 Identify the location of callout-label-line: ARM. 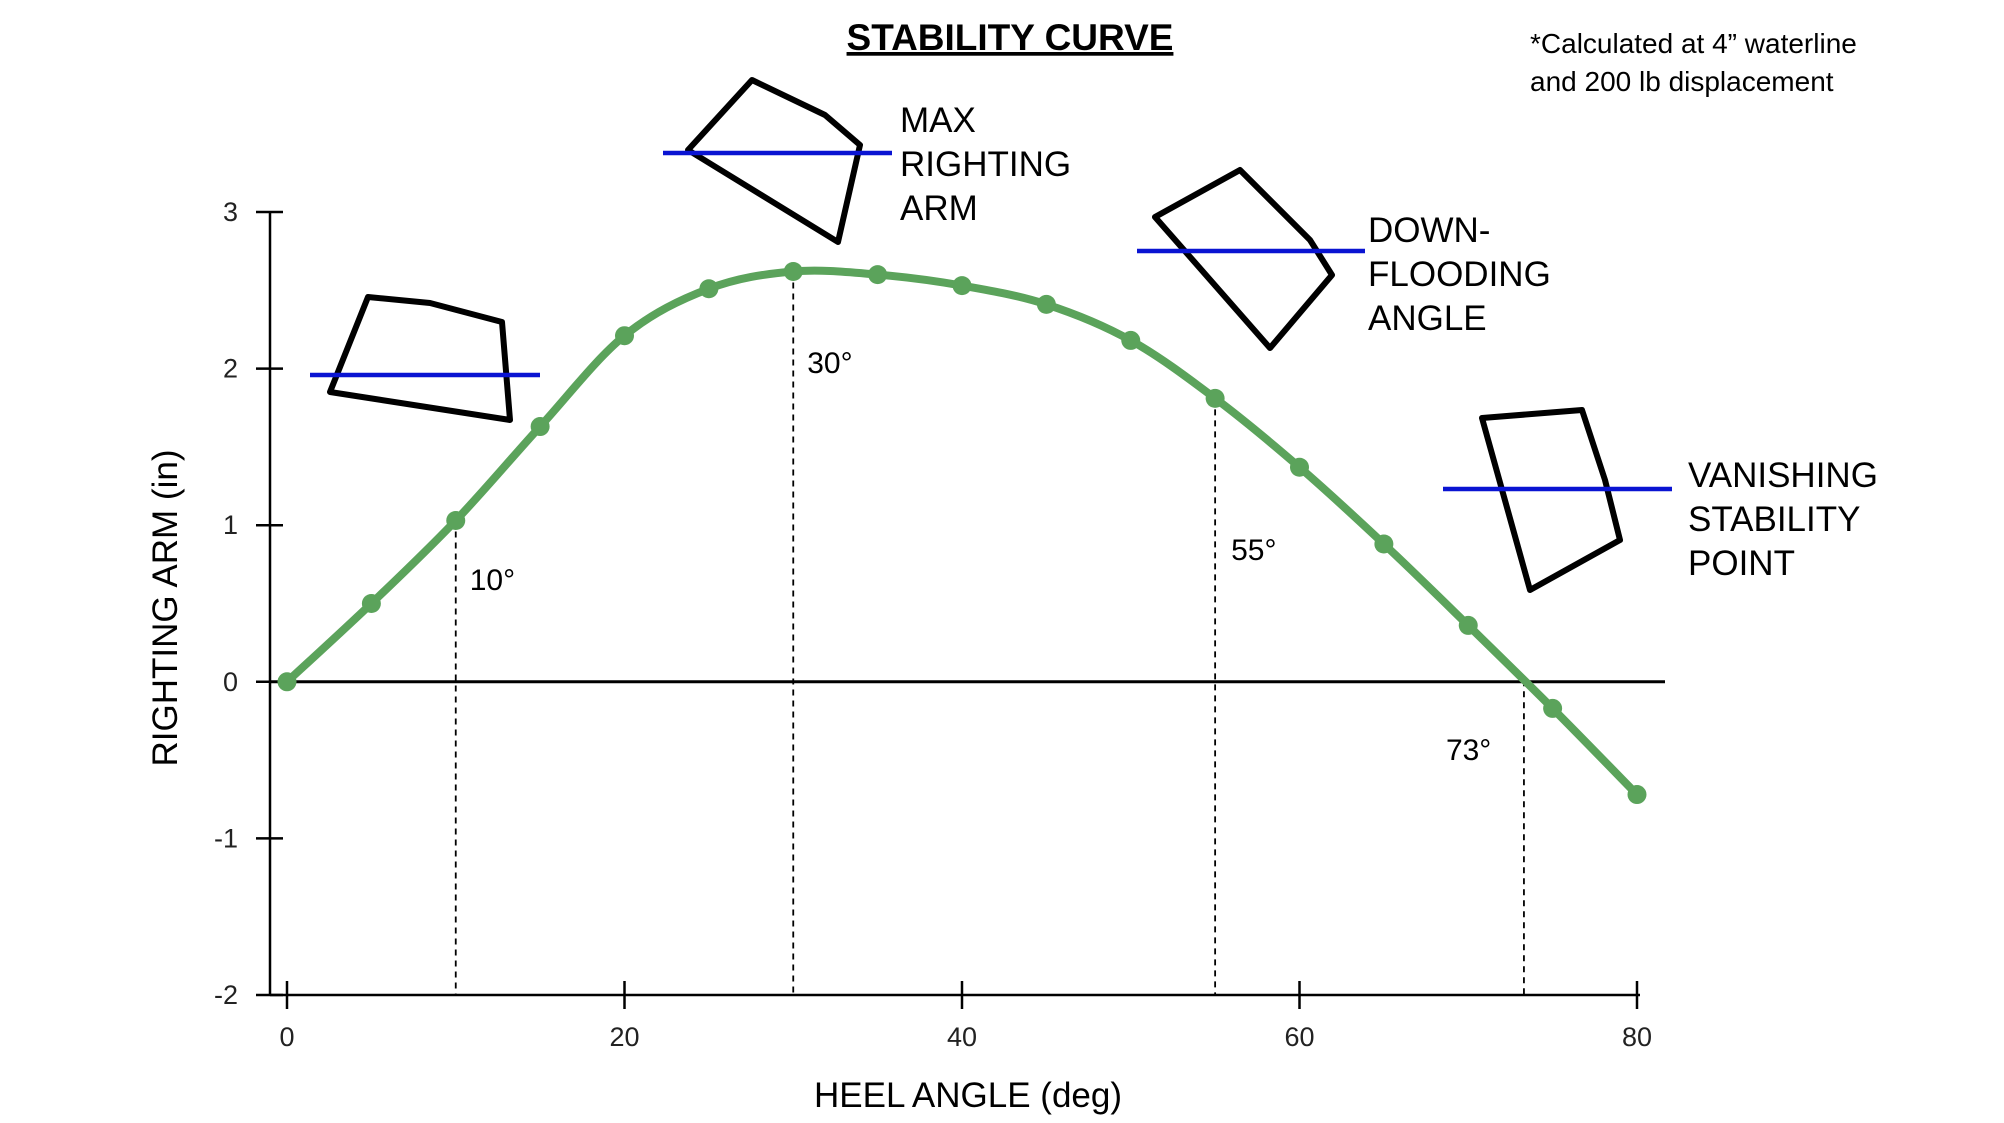
(939, 208).